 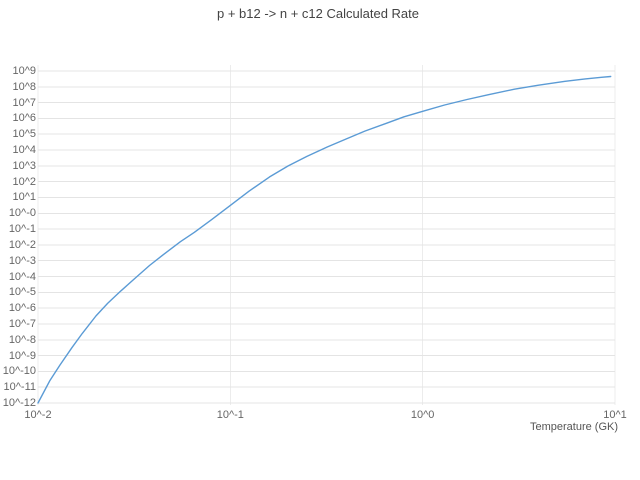 What do you see at coordinates (24, 134) in the screenshot?
I see `y-tick-label: 10^5` at bounding box center [24, 134].